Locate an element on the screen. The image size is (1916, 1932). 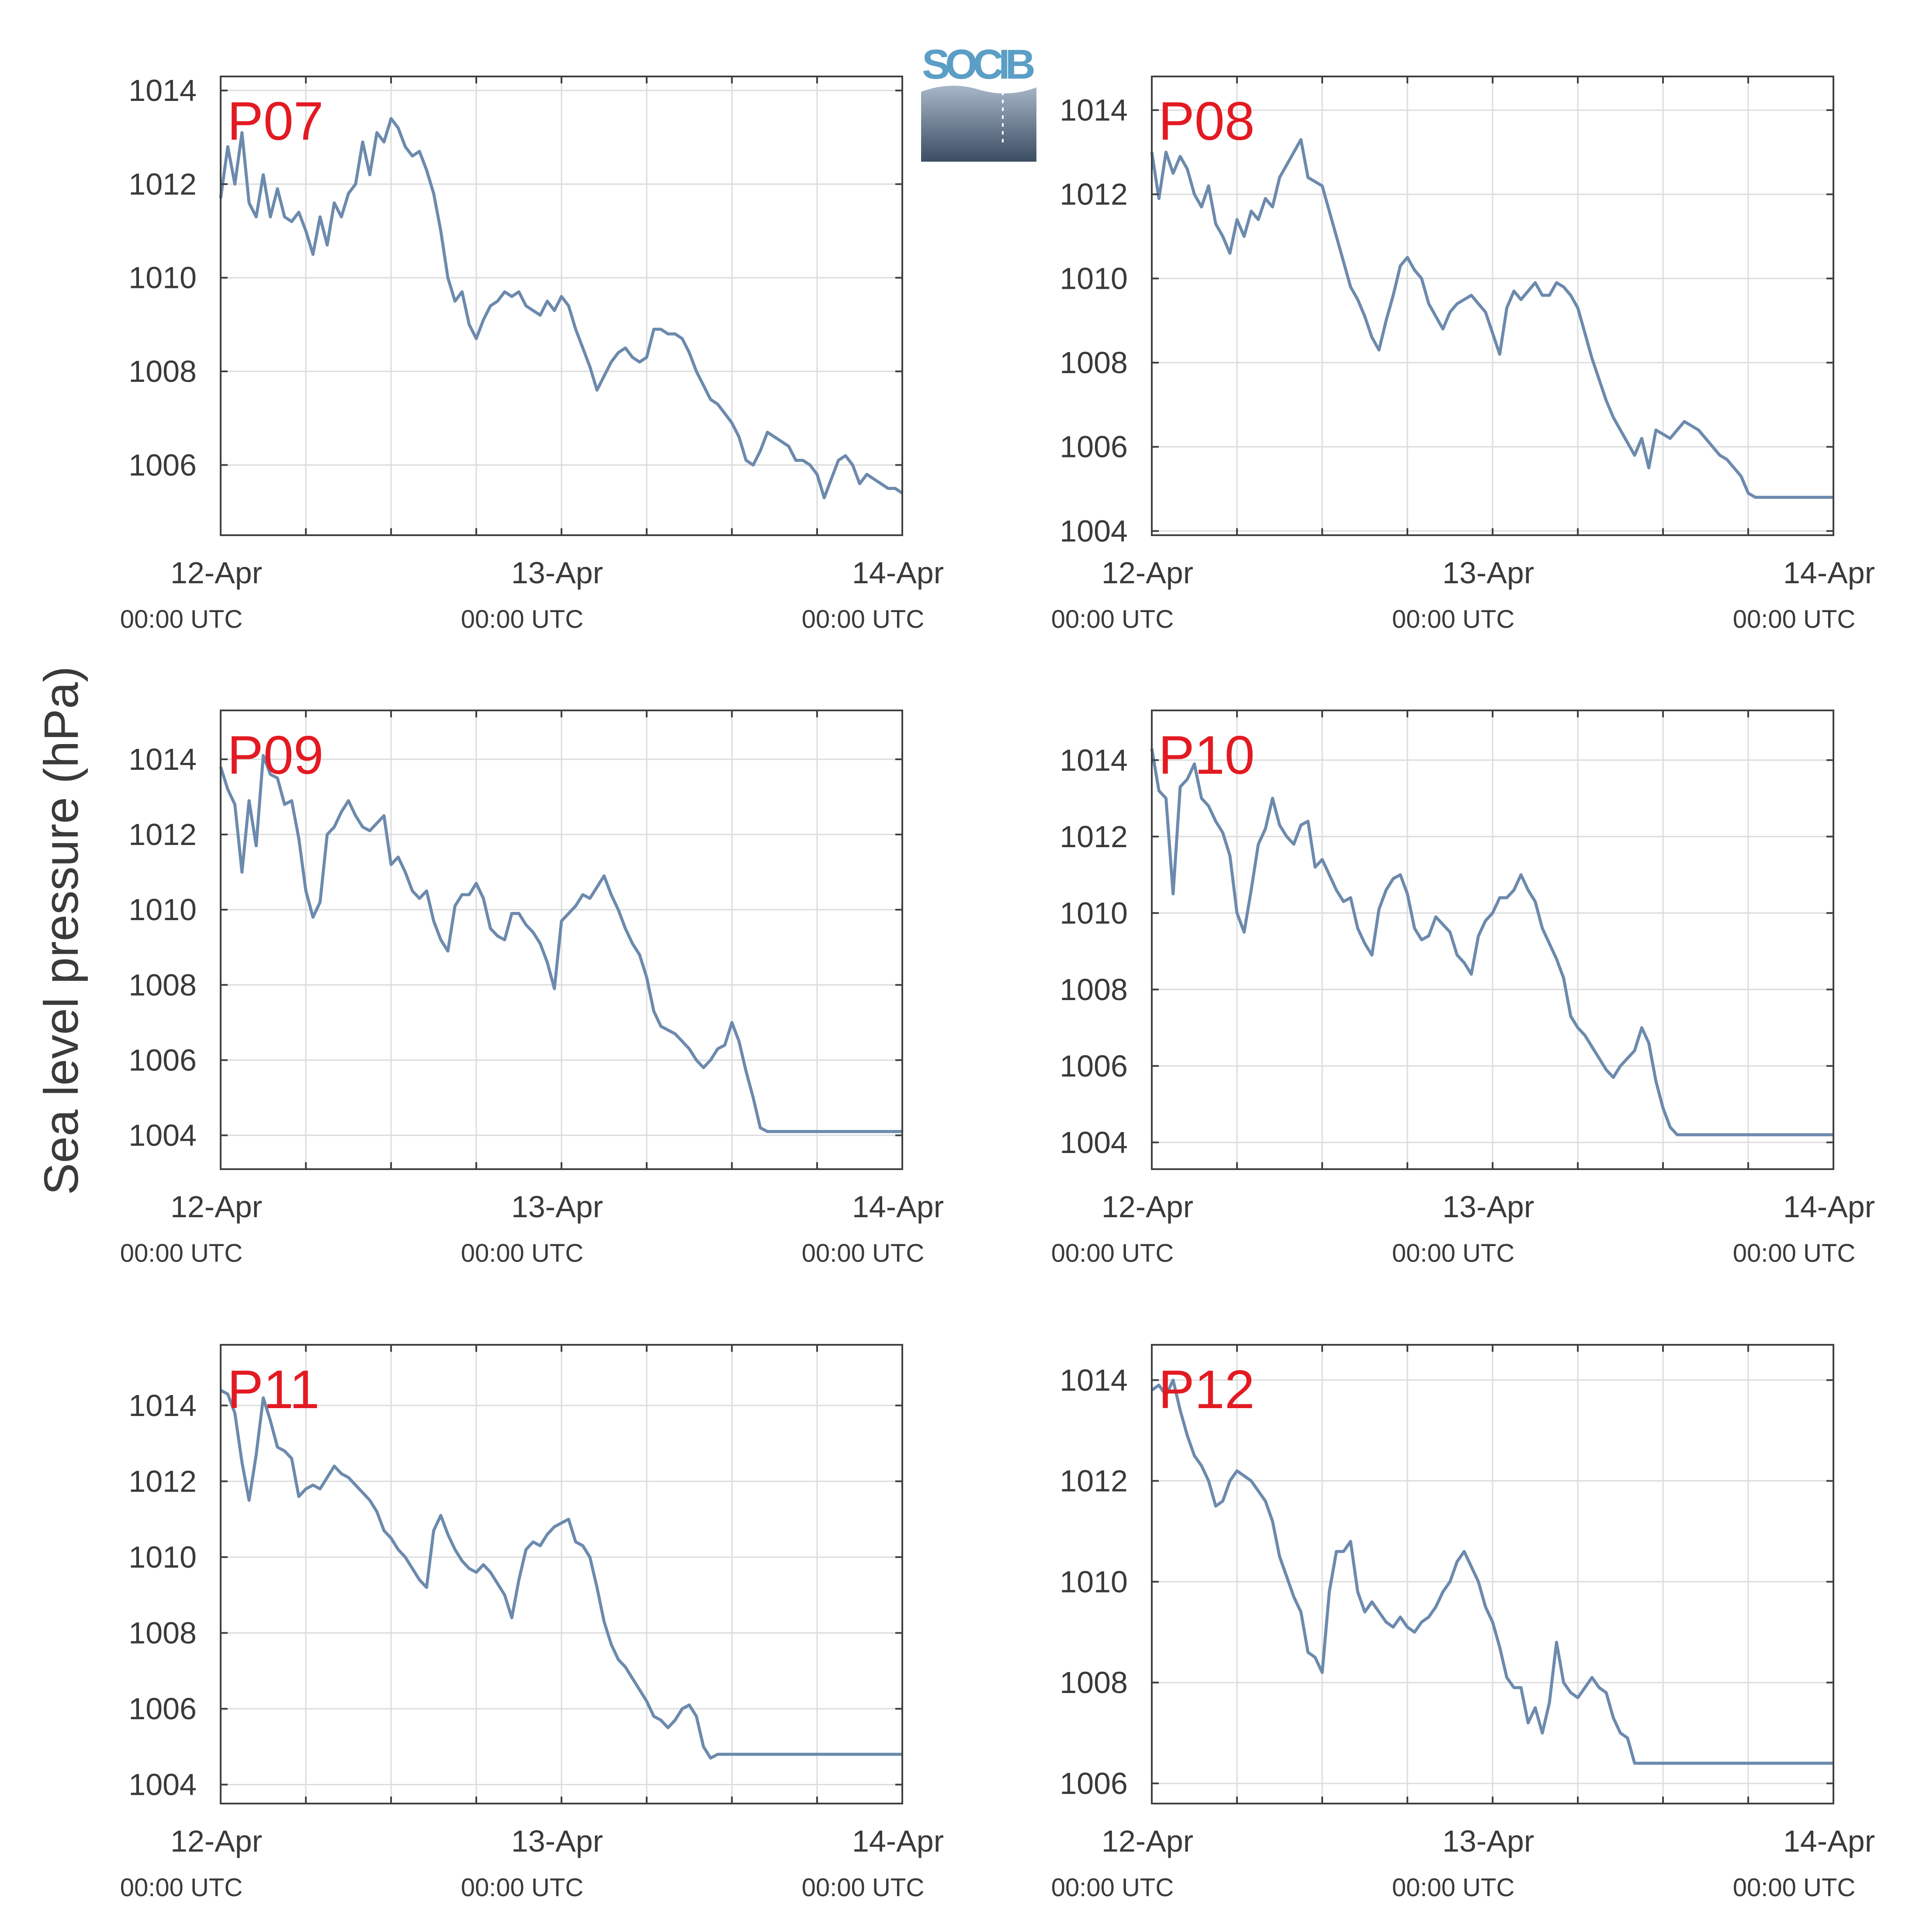
figure-ylabel: Sea level pressure (hPa) is located at coordinates (61, 930).